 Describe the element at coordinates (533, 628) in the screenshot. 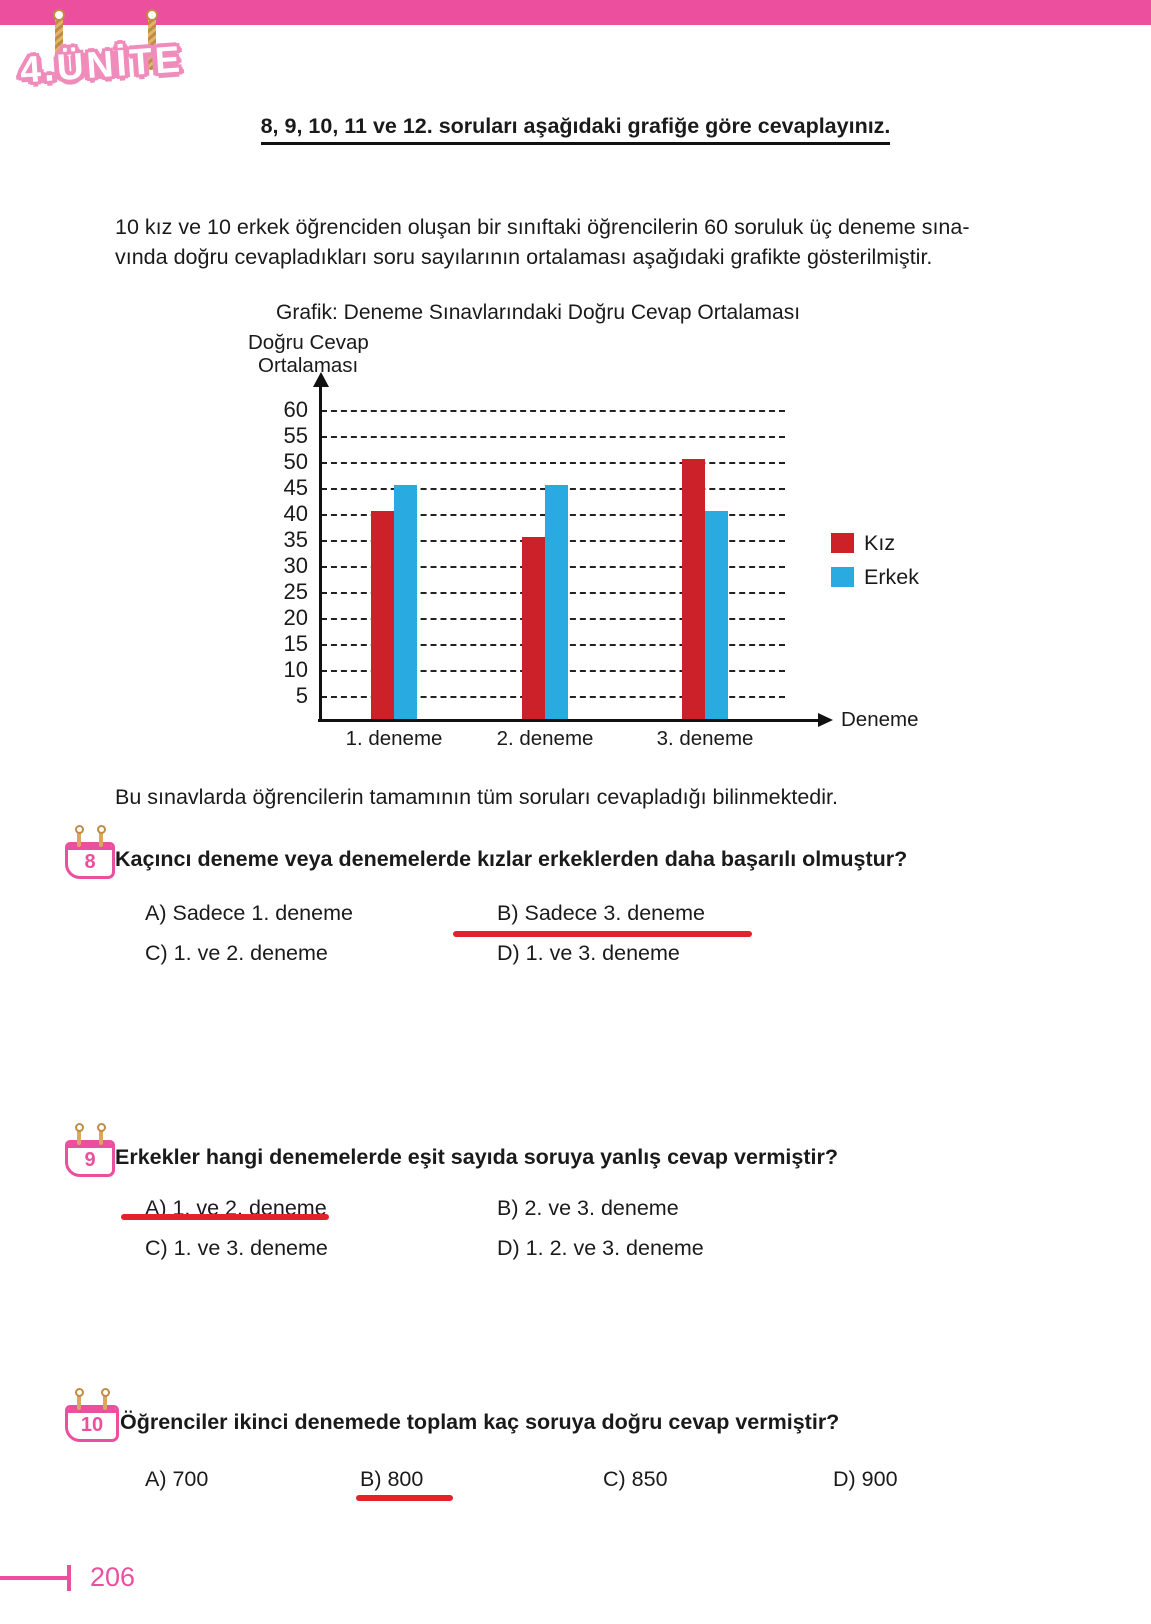

I see `bar-kız-2-deneme` at that location.